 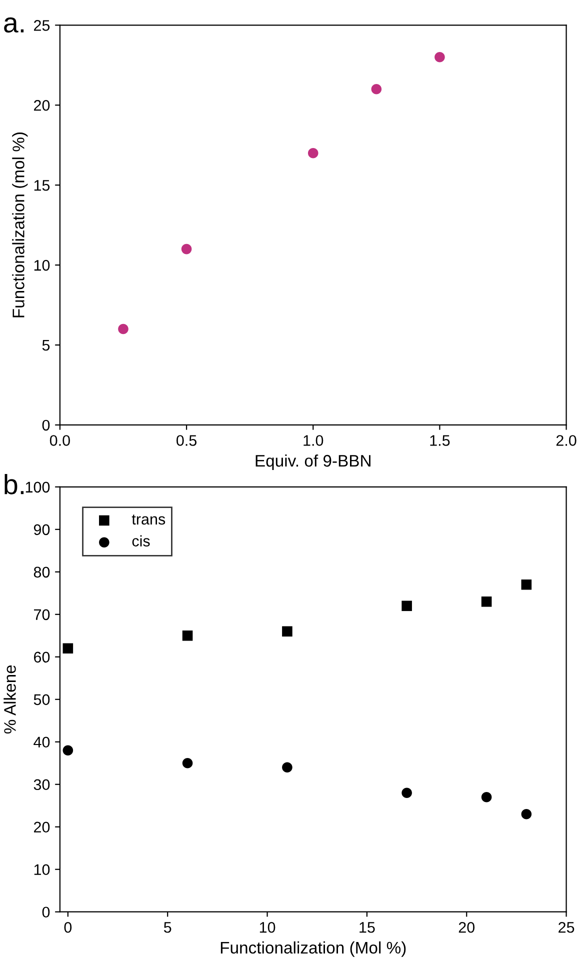 What do you see at coordinates (42, 572) in the screenshot?
I see `y-tick-label: 80` at bounding box center [42, 572].